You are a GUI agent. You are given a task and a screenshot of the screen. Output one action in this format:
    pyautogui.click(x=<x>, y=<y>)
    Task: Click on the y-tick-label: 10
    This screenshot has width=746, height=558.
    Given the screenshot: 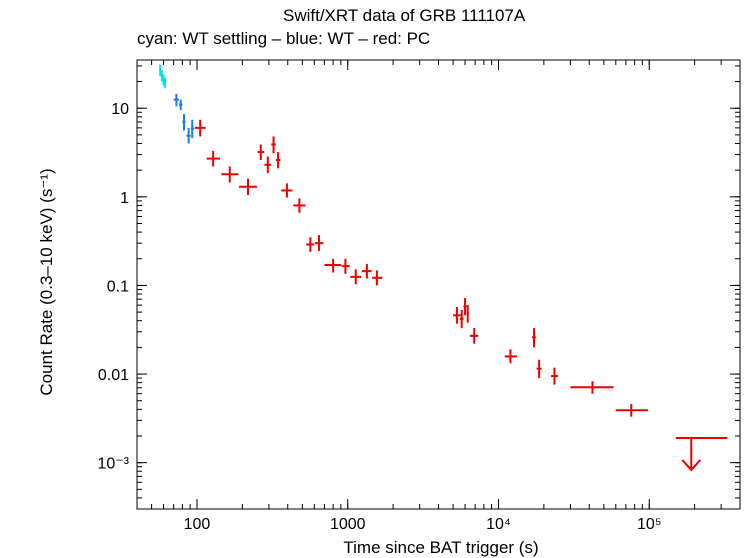 What is the action you would take?
    pyautogui.click(x=120, y=109)
    